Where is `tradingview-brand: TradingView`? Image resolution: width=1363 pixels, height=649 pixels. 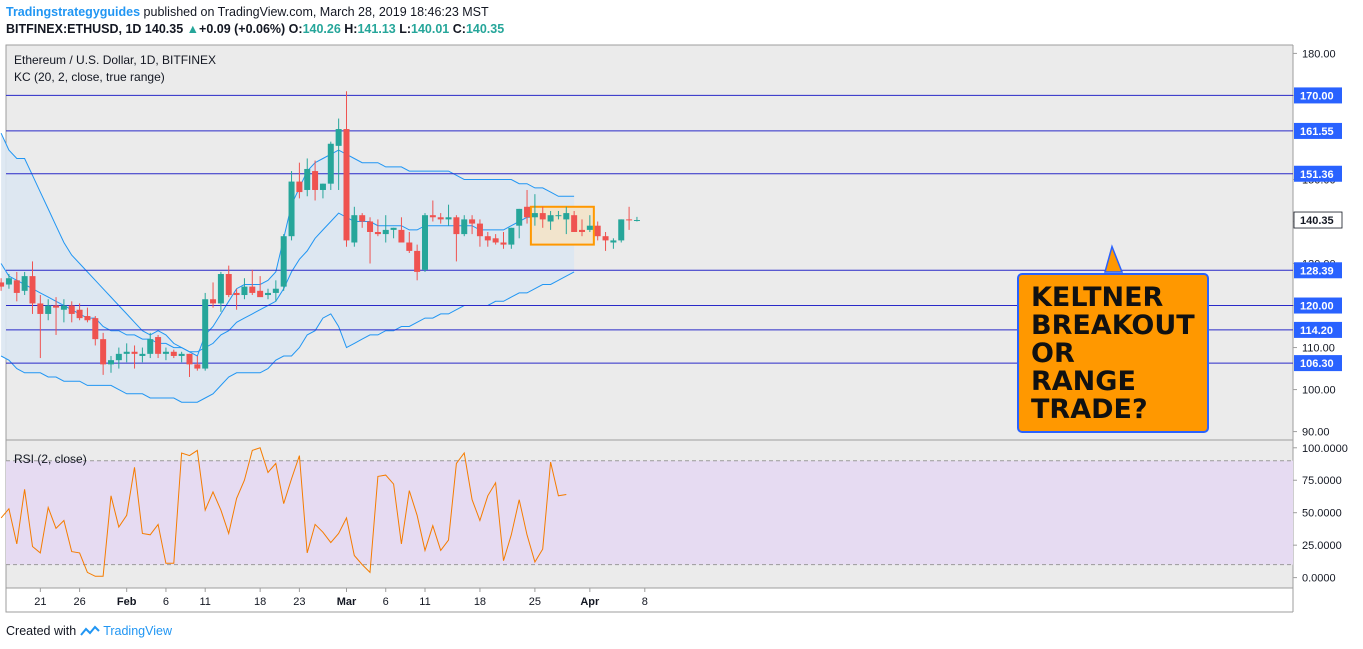
tradingview-brand: TradingView is located at coordinates (137, 631).